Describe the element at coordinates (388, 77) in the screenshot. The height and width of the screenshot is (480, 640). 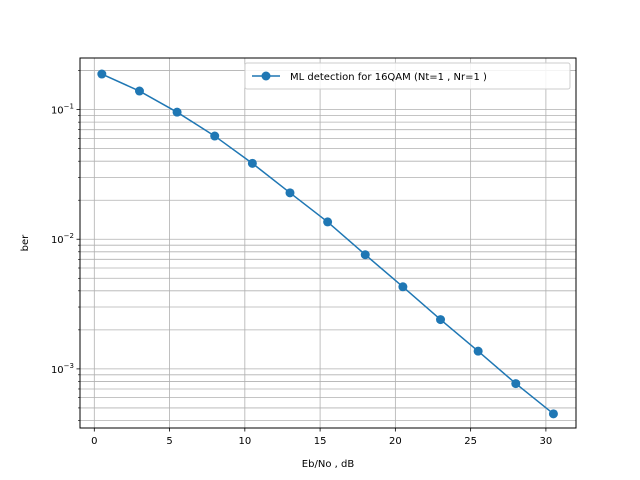
I see `legend-label: ML detection for 16QAM (Nt=1 , Nr=1 )` at that location.